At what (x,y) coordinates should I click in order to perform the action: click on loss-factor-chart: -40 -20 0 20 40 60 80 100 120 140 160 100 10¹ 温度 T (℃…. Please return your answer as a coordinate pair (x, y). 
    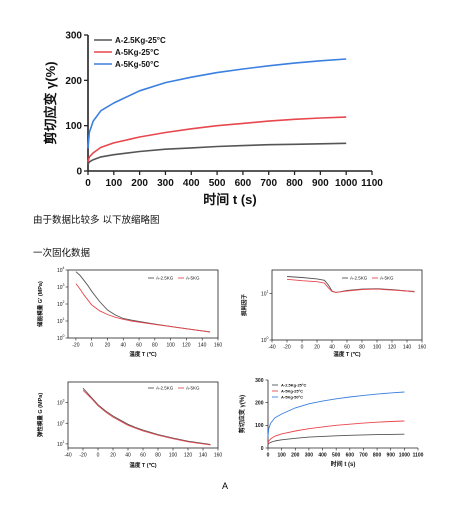
    Looking at the image, I should click on (333, 313).